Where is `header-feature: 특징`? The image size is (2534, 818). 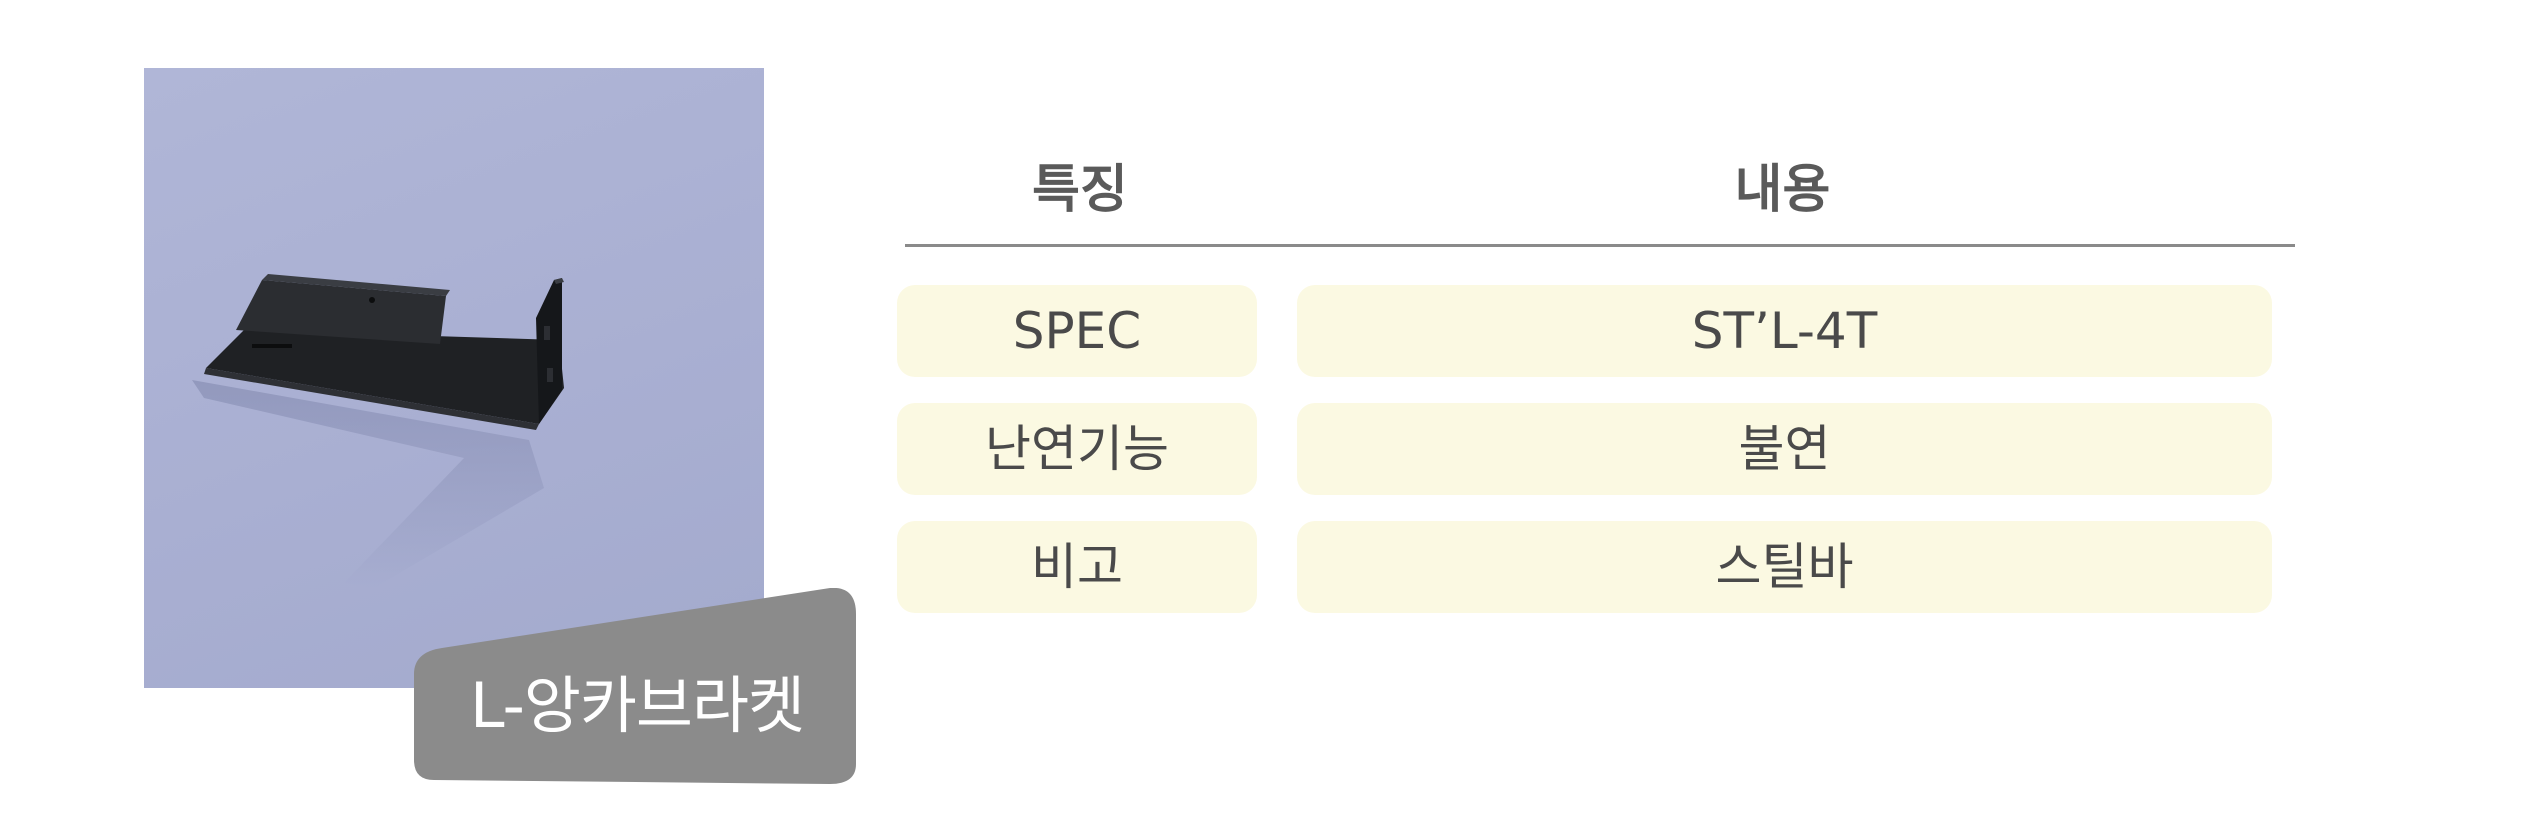 header-feature: 특징 is located at coordinates (1080, 190).